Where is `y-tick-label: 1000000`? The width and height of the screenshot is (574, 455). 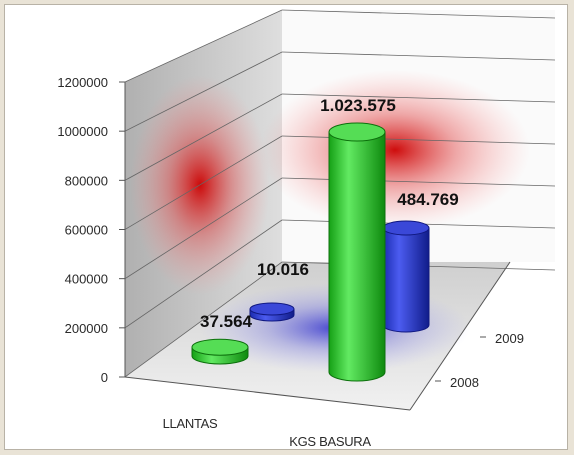
y-tick-label: 1000000 is located at coordinates (82, 131).